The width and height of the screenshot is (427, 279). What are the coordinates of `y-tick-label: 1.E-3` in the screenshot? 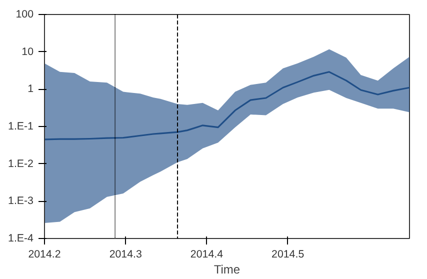 It's located at (21, 201).